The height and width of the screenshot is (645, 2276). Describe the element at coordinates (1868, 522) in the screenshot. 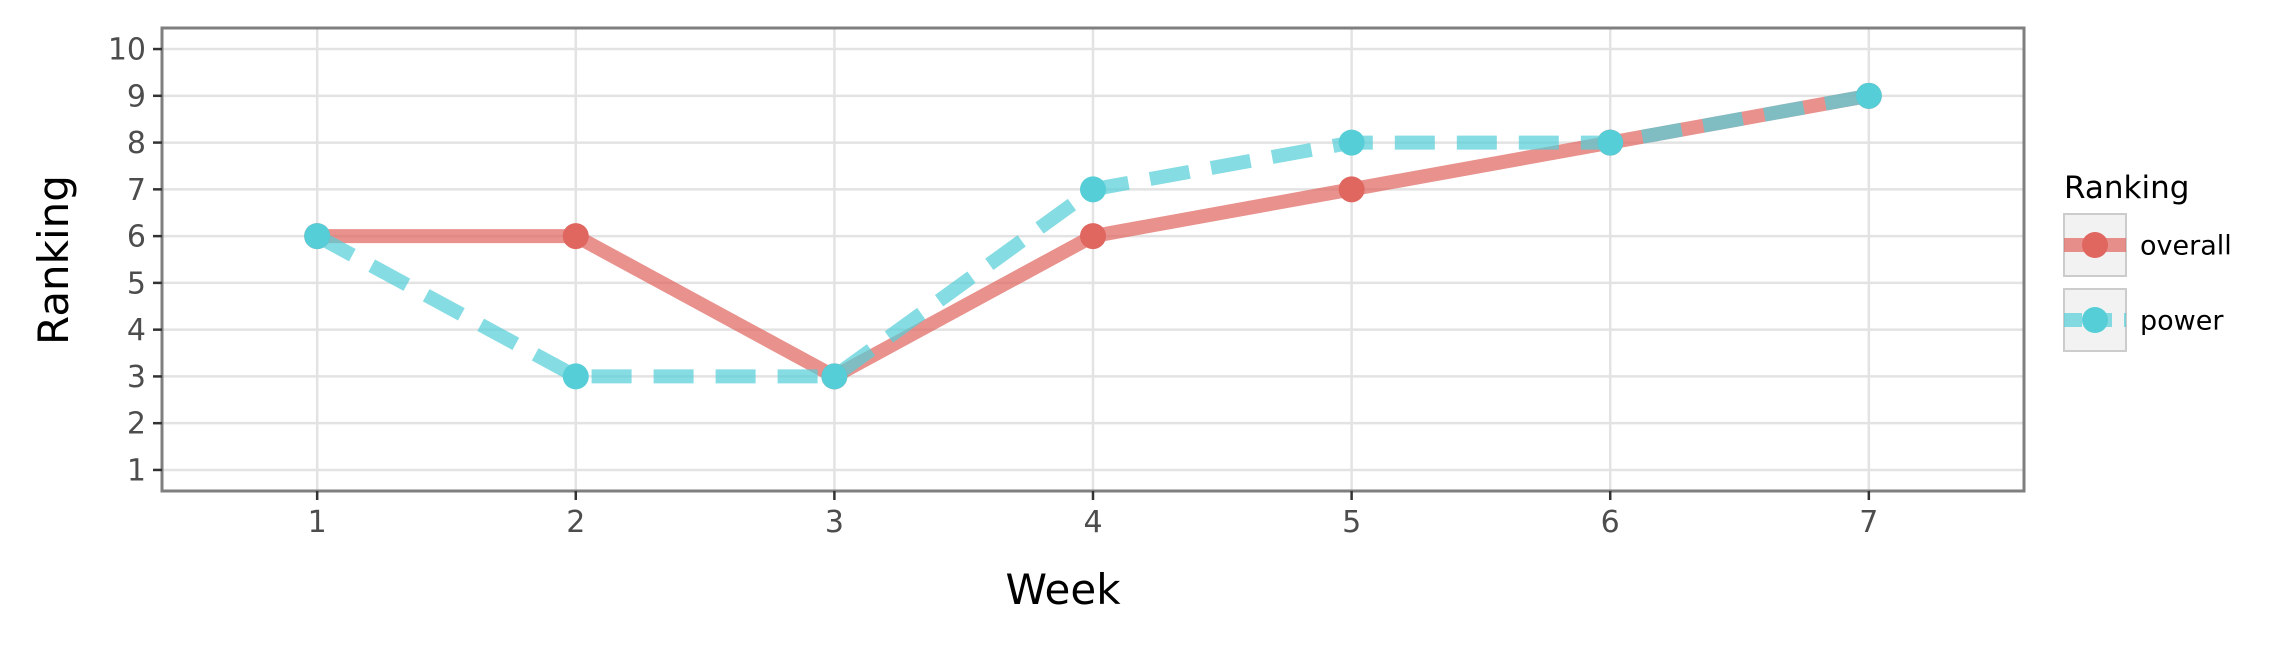

I see `x-tick-label-7: 7` at that location.